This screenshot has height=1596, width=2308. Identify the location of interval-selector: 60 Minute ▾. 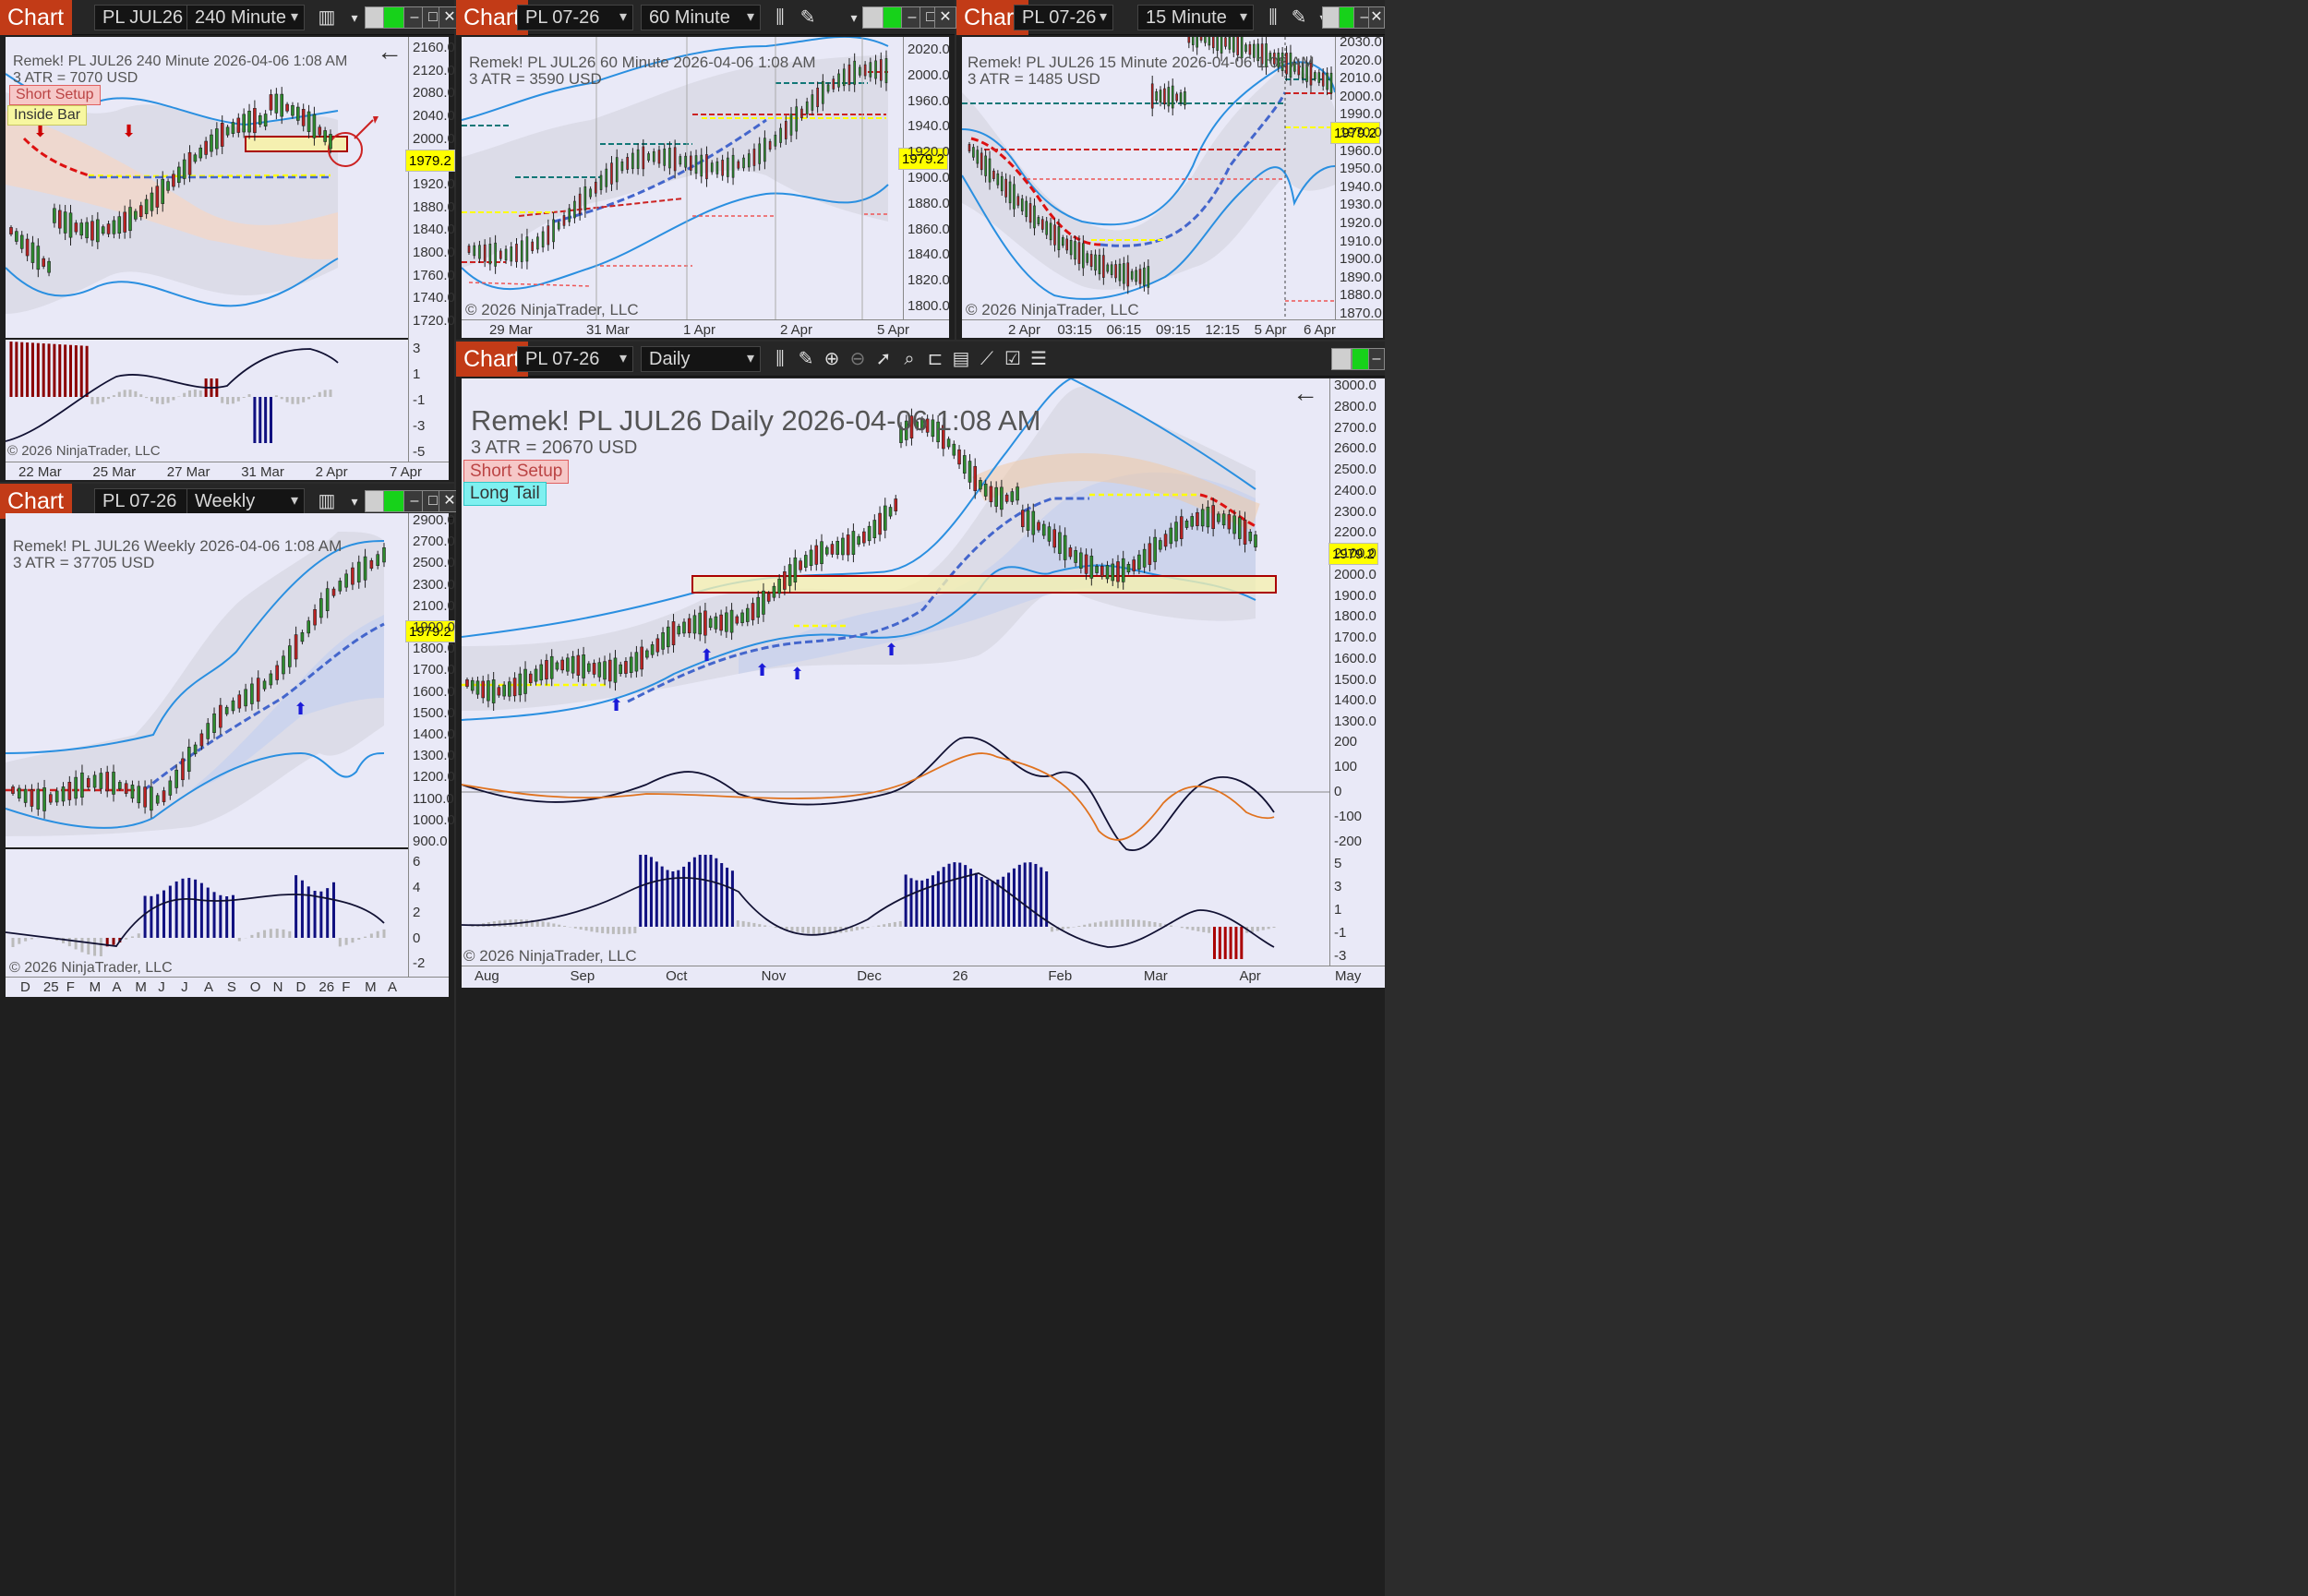
(701, 17).